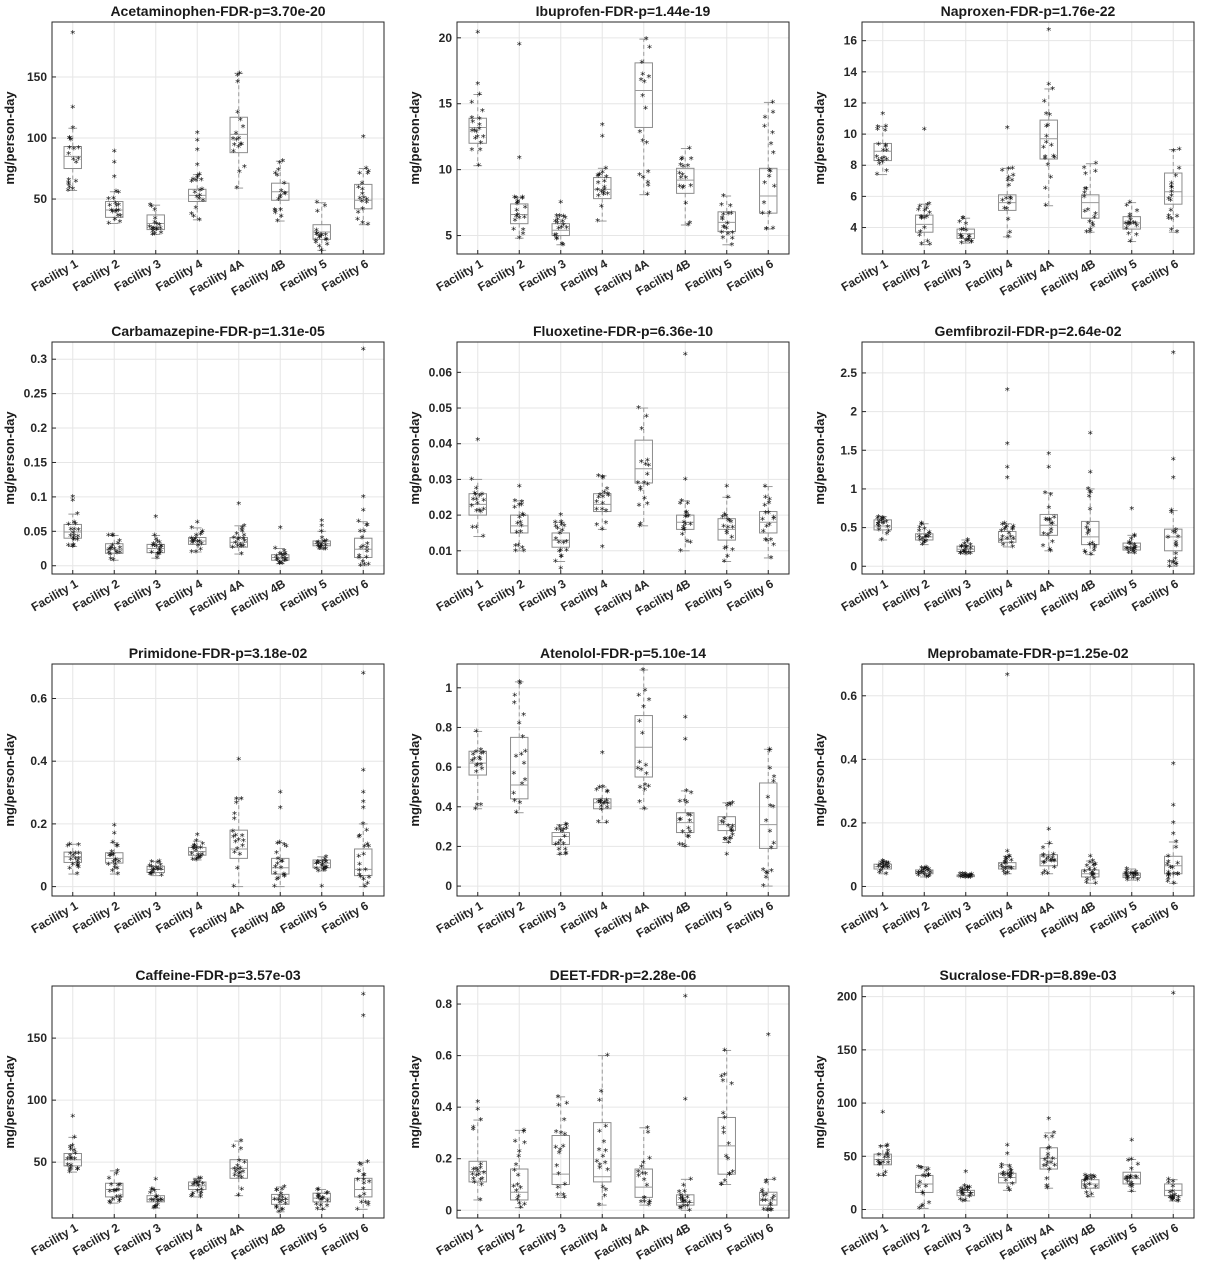  I want to click on x-tick-label: Facility 3, so click(138, 917).